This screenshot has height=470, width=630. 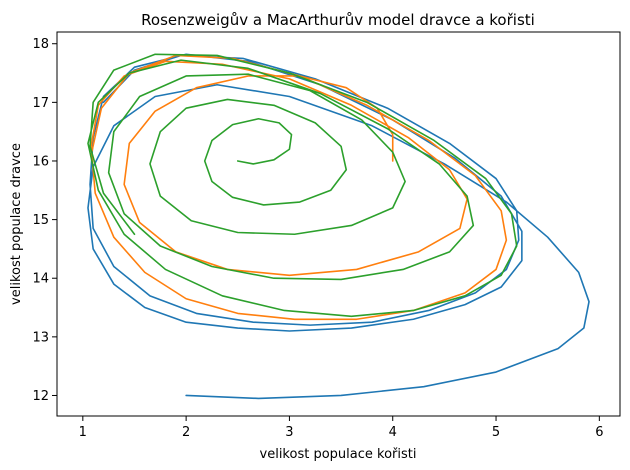 I want to click on y-tick-label: 13, so click(x=40, y=337).